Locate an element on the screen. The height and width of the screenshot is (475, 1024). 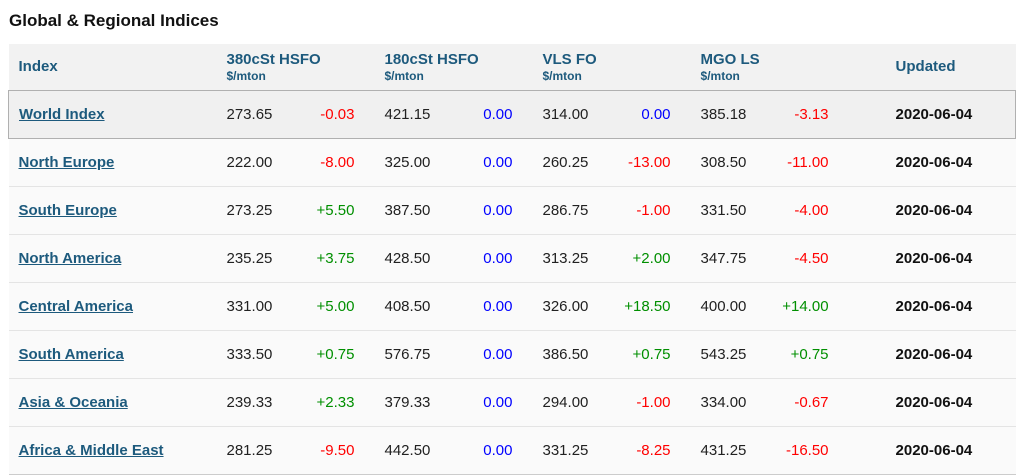
price-change: +5.00 is located at coordinates (335, 306).